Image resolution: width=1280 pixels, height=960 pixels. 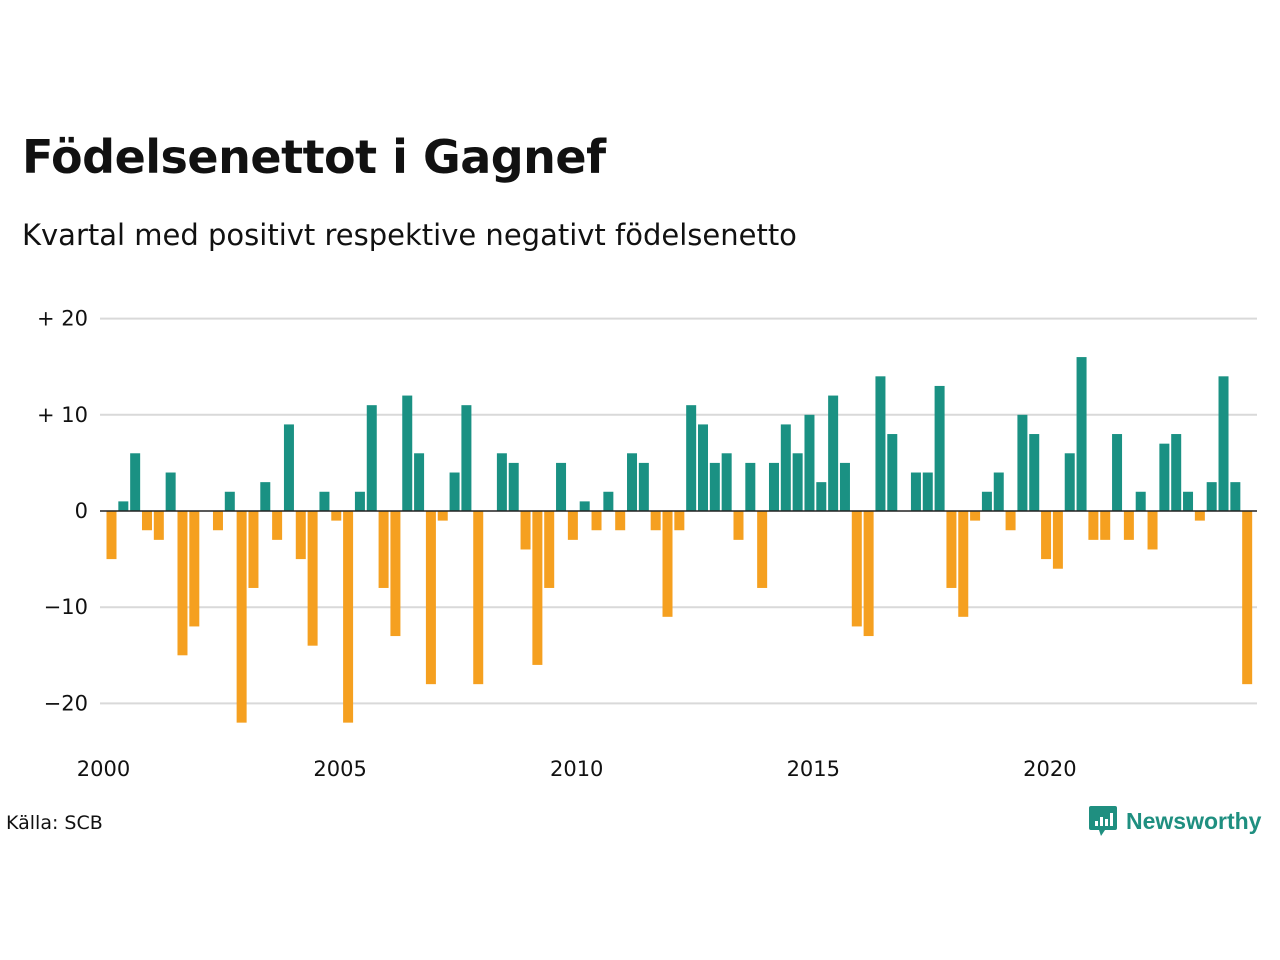 I want to click on brand-name: Newsworthy, so click(x=1194, y=820).